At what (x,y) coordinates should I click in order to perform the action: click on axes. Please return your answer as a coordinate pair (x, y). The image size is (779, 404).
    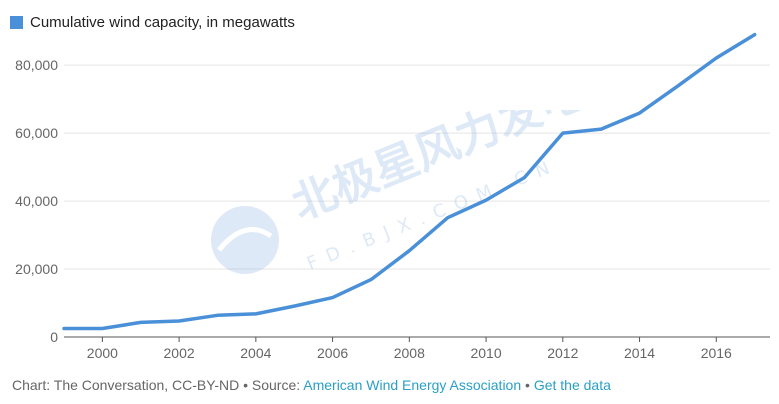
    Looking at the image, I should click on (417, 339).